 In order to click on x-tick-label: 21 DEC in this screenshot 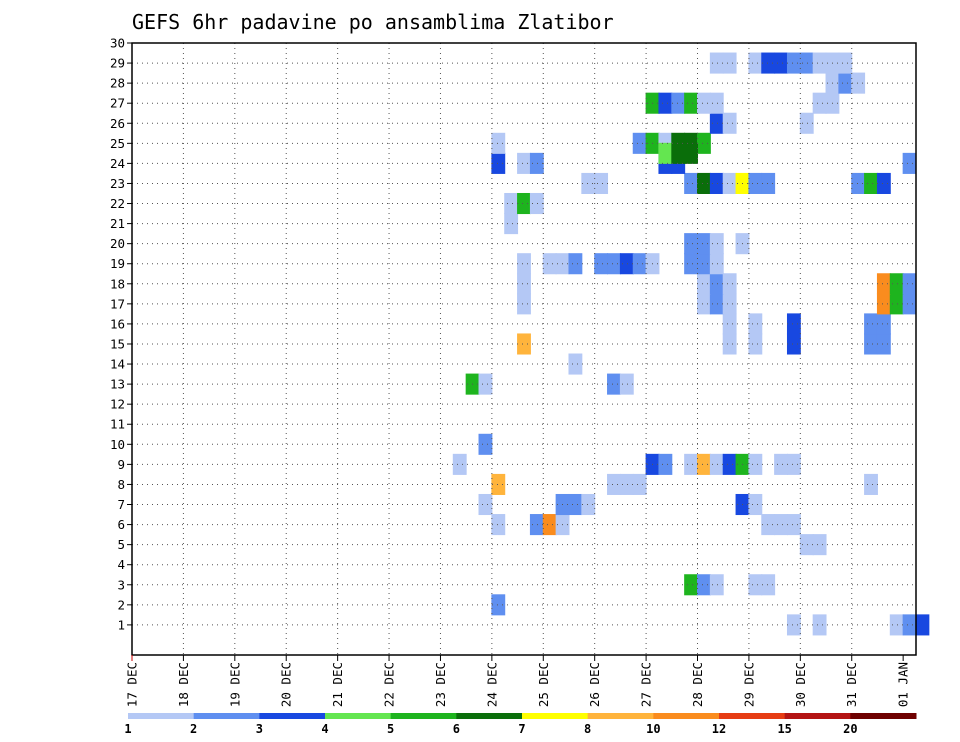, I will do `click(337, 684)`.